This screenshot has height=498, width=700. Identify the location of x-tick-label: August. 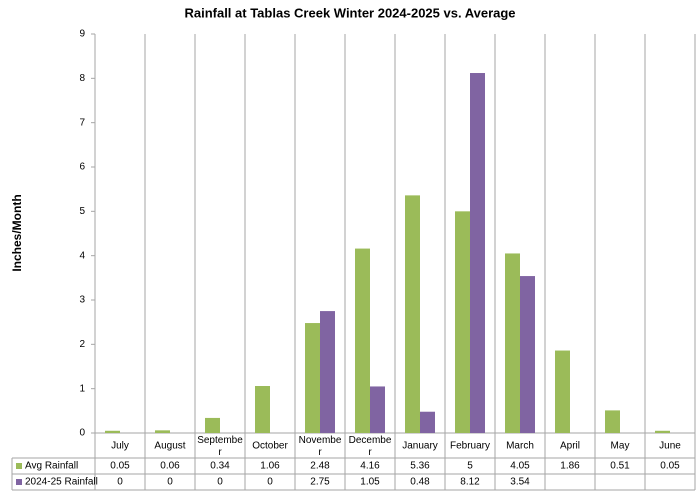
(169, 446).